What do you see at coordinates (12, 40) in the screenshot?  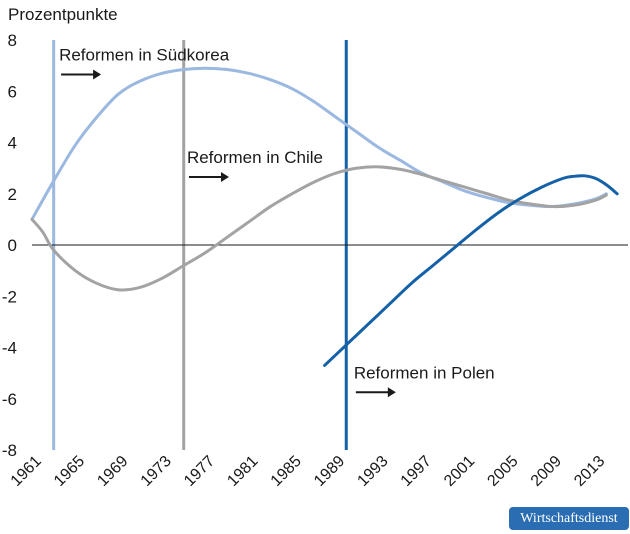 I see `y-tick-label: 8` at bounding box center [12, 40].